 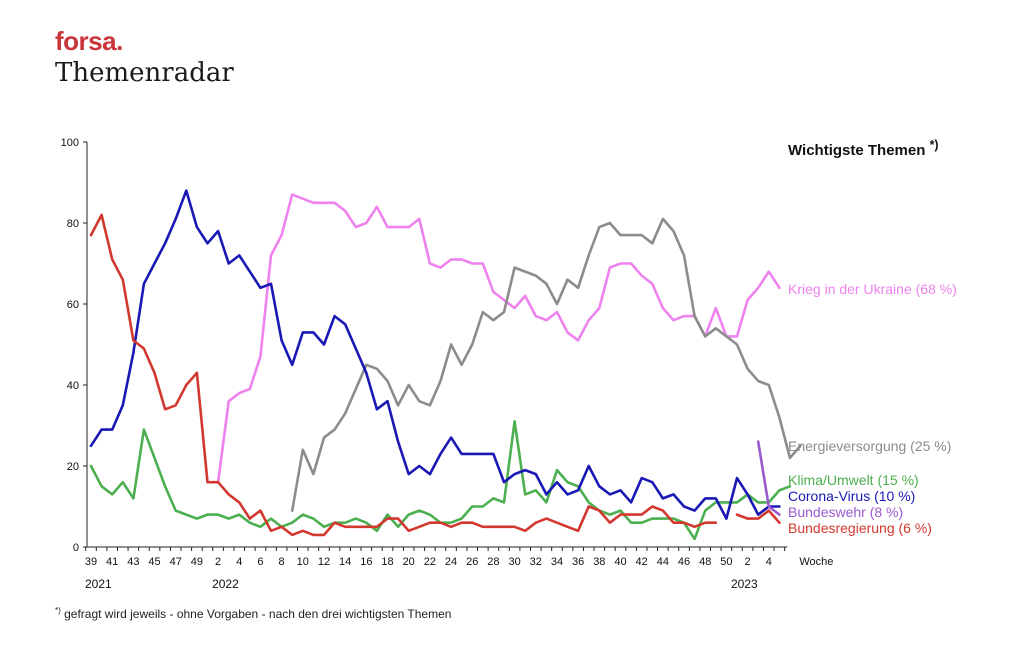 What do you see at coordinates (282, 562) in the screenshot?
I see `x-tick-label: 8` at bounding box center [282, 562].